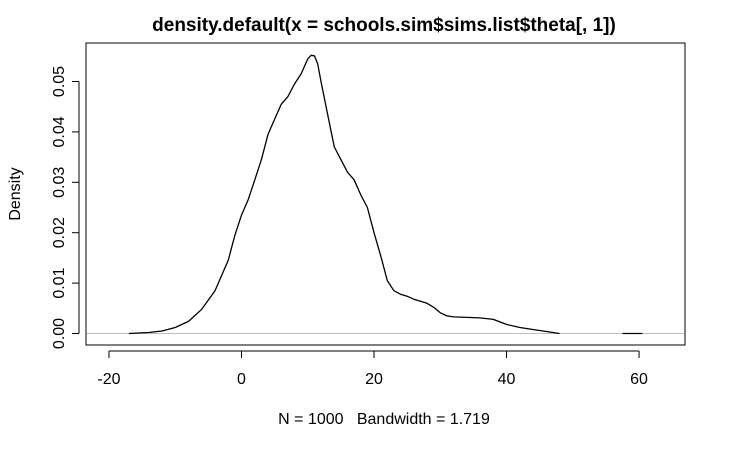  What do you see at coordinates (15, 193) in the screenshot?
I see `y-axis-label: Density` at bounding box center [15, 193].